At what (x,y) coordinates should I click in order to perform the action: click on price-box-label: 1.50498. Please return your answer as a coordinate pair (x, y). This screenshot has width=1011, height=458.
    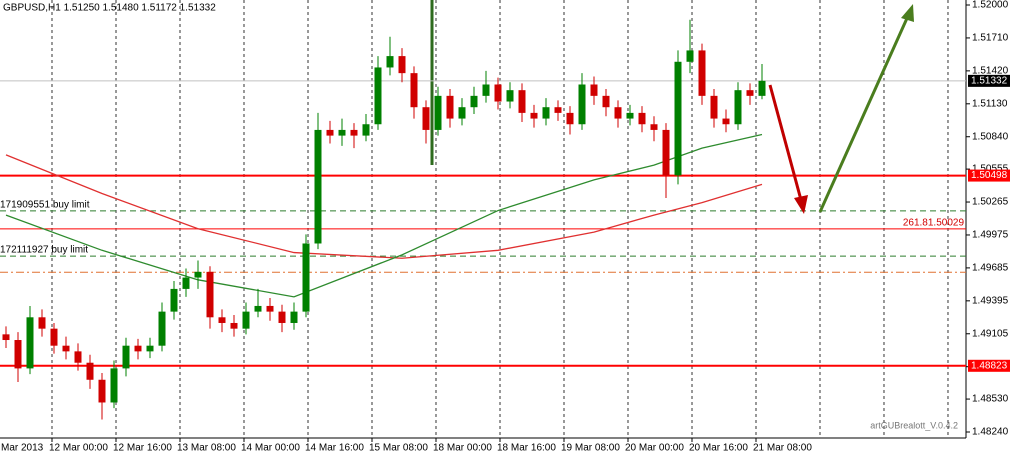
    Looking at the image, I should click on (989, 175).